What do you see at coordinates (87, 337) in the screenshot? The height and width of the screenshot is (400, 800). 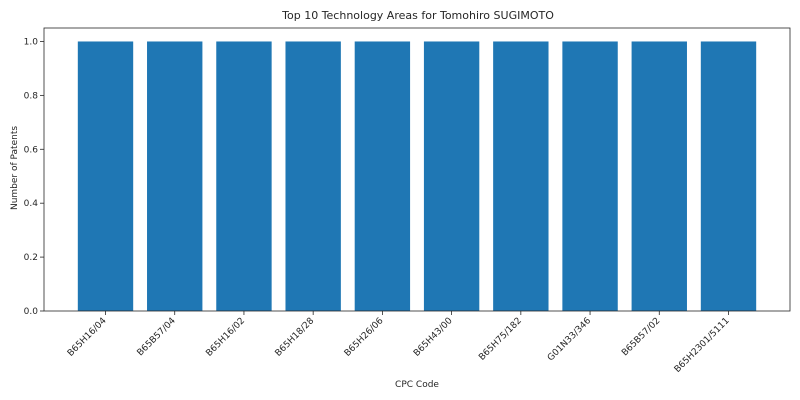 I see `x-tick-label: B65H16/04` at bounding box center [87, 337].